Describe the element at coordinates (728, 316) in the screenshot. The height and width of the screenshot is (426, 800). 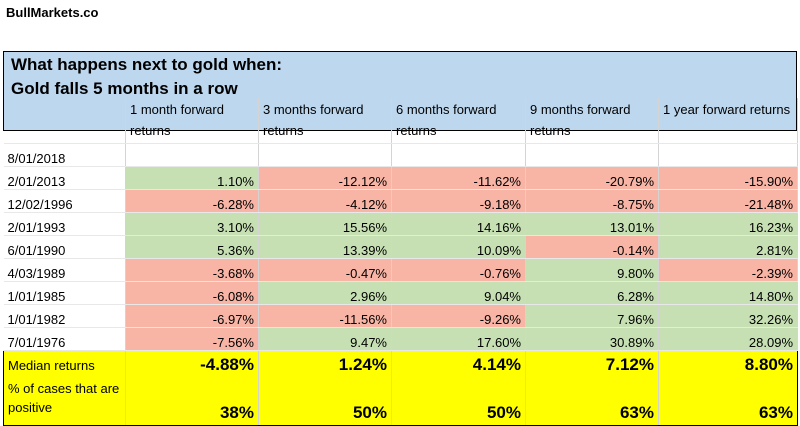
I see `return-cell: 32.26%` at that location.